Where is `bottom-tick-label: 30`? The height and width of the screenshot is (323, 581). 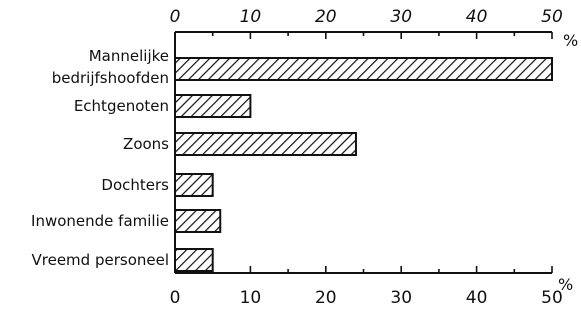
bottom-tick-label: 30 is located at coordinates (401, 298).